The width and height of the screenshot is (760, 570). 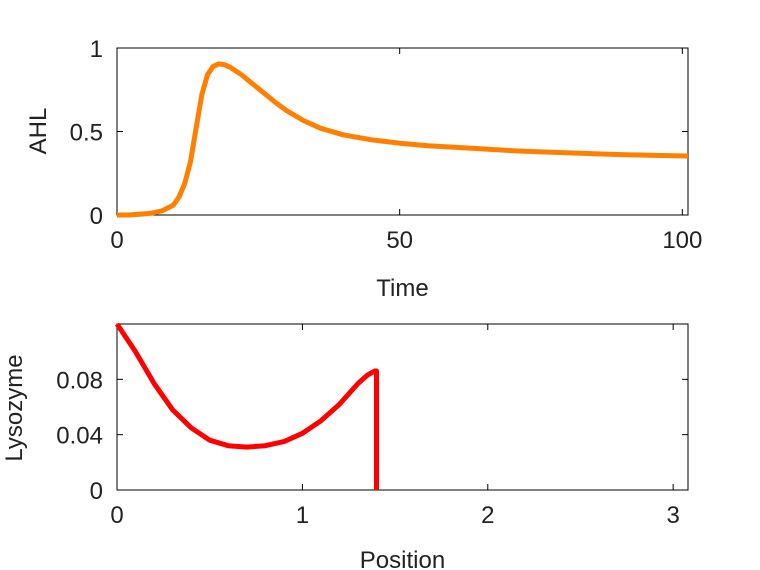 I want to click on x-tick-label: 100, so click(x=682, y=240).